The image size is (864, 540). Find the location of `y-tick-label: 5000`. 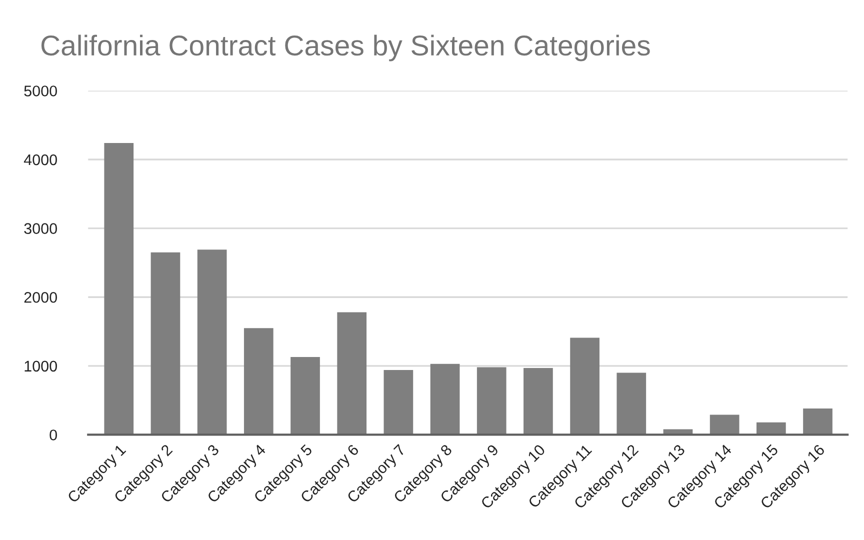

y-tick-label: 5000 is located at coordinates (40, 91).